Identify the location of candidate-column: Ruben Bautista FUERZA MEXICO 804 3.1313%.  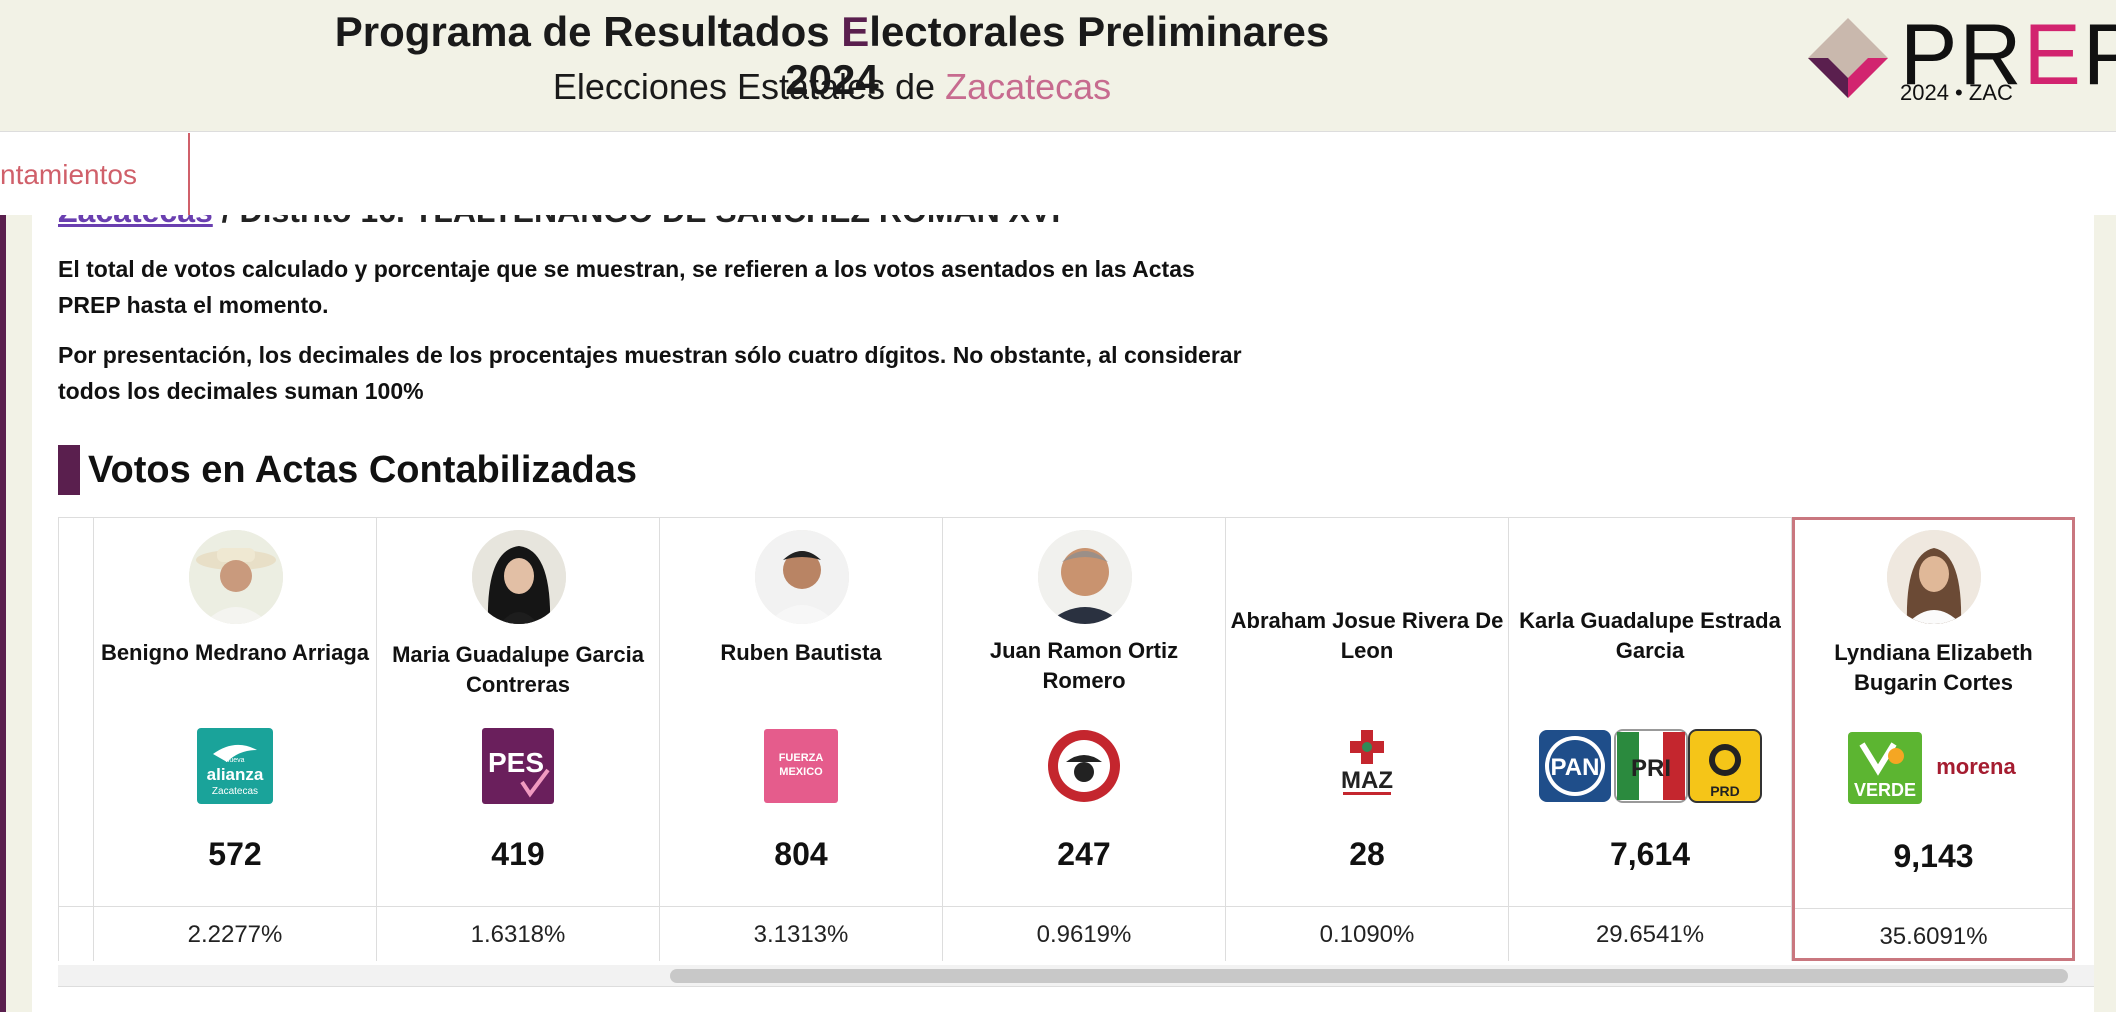
(801, 739).